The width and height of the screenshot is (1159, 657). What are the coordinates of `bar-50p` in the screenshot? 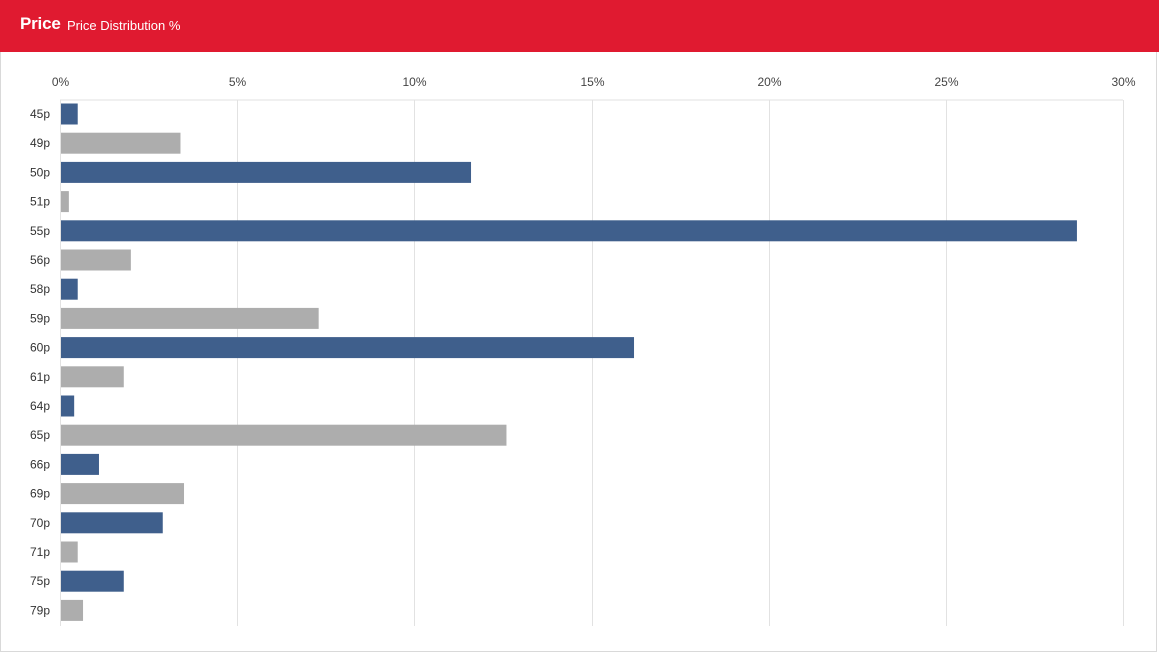 It's located at (266, 172).